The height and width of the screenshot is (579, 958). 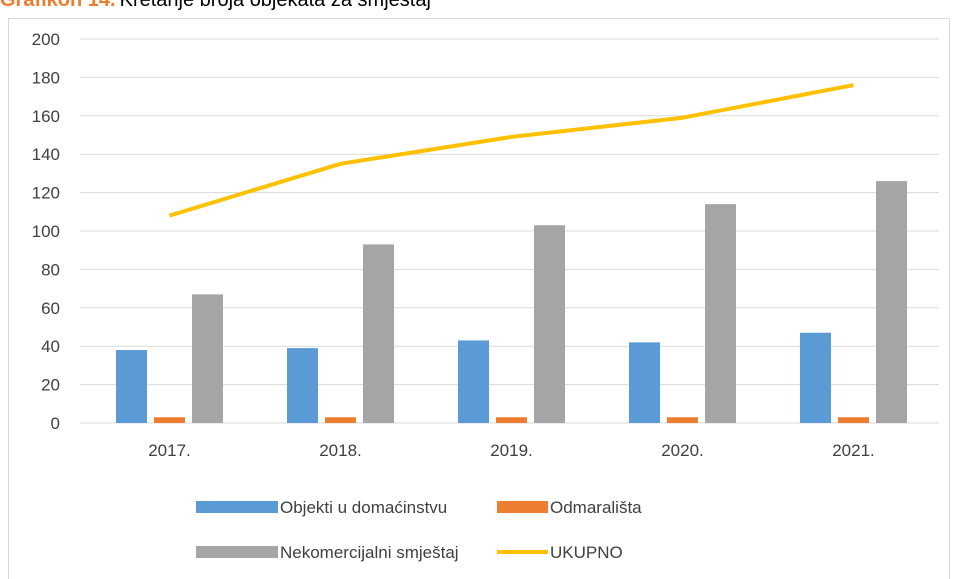 What do you see at coordinates (511, 450) in the screenshot?
I see `x-tick-label: 2019.` at bounding box center [511, 450].